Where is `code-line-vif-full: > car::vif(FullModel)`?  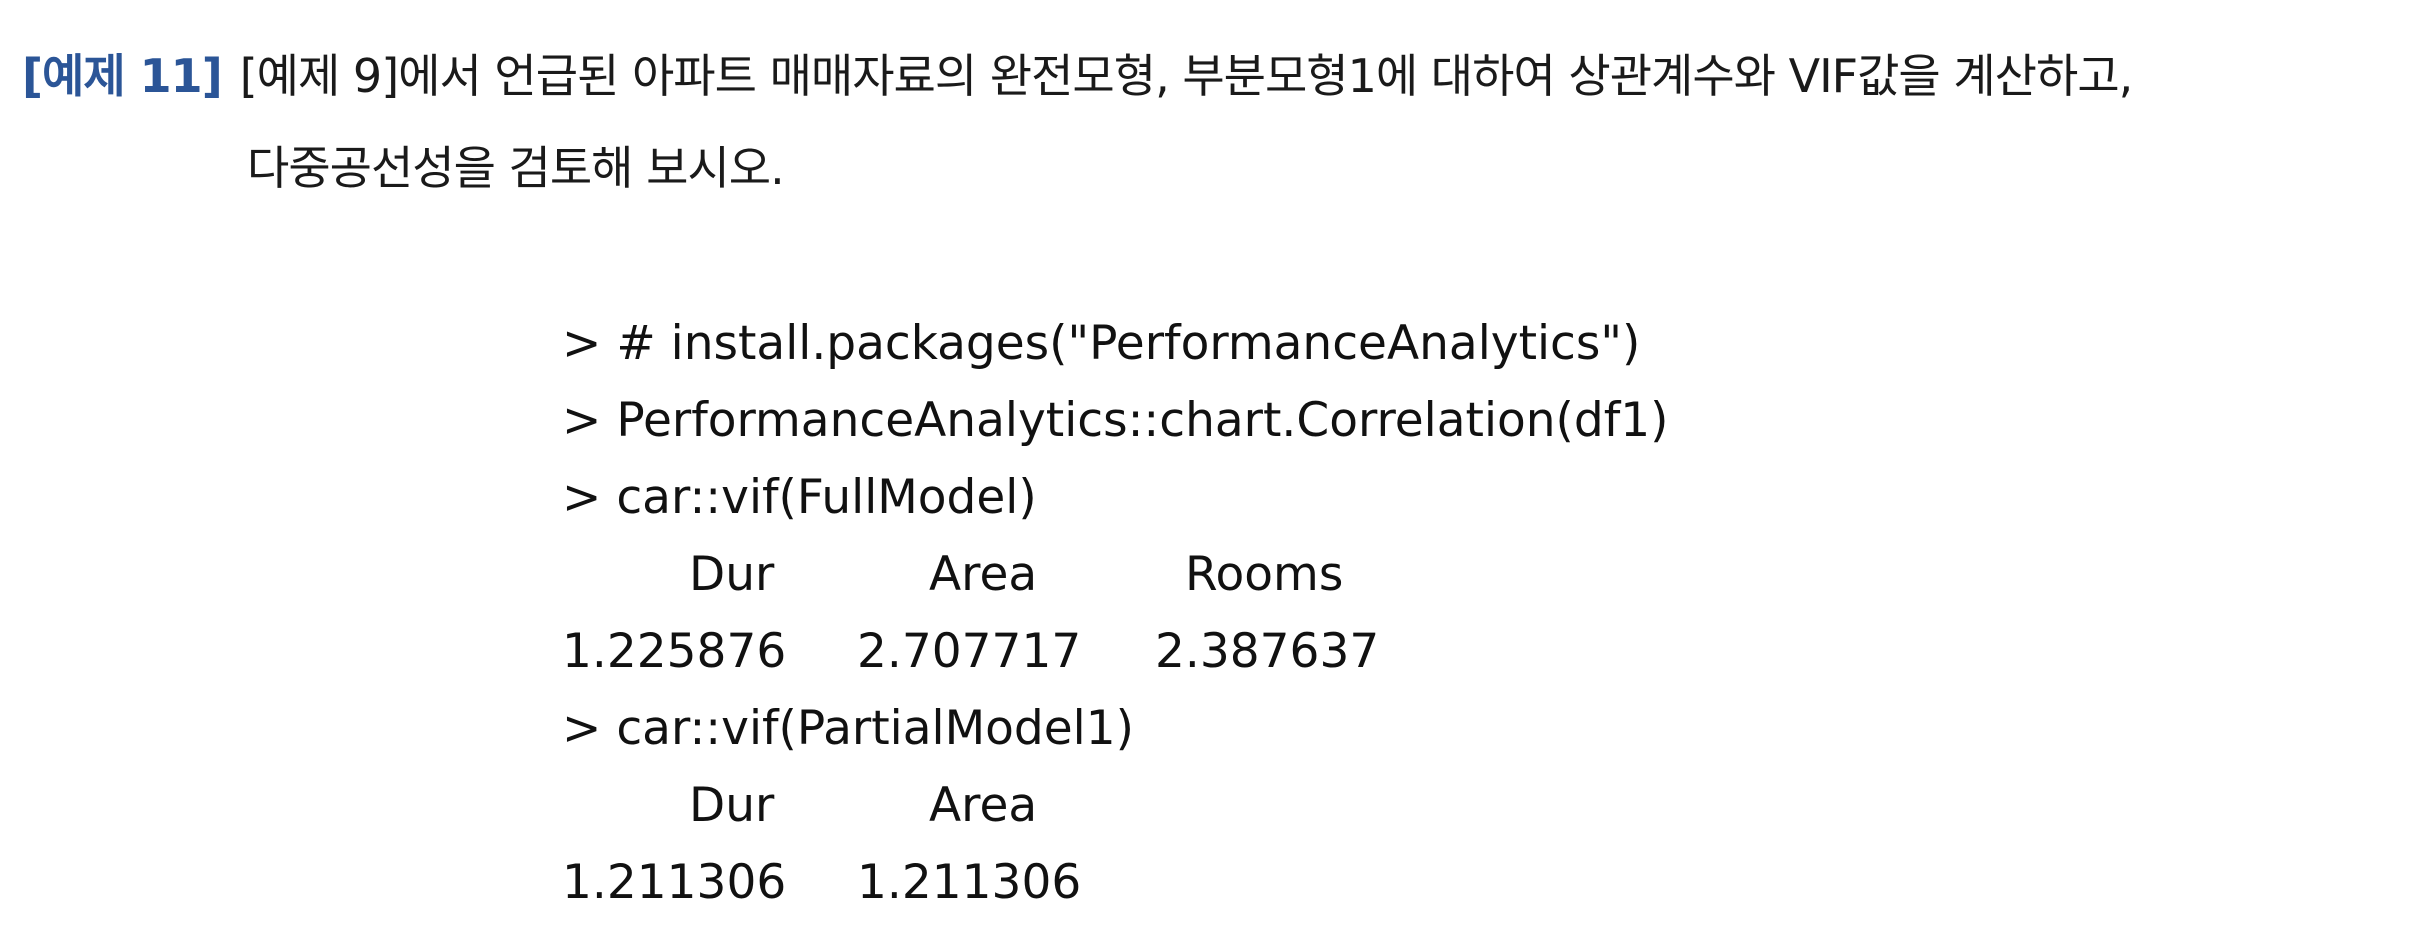
code-line-vif-full: > car::vif(FullModel) is located at coordinates (799, 497).